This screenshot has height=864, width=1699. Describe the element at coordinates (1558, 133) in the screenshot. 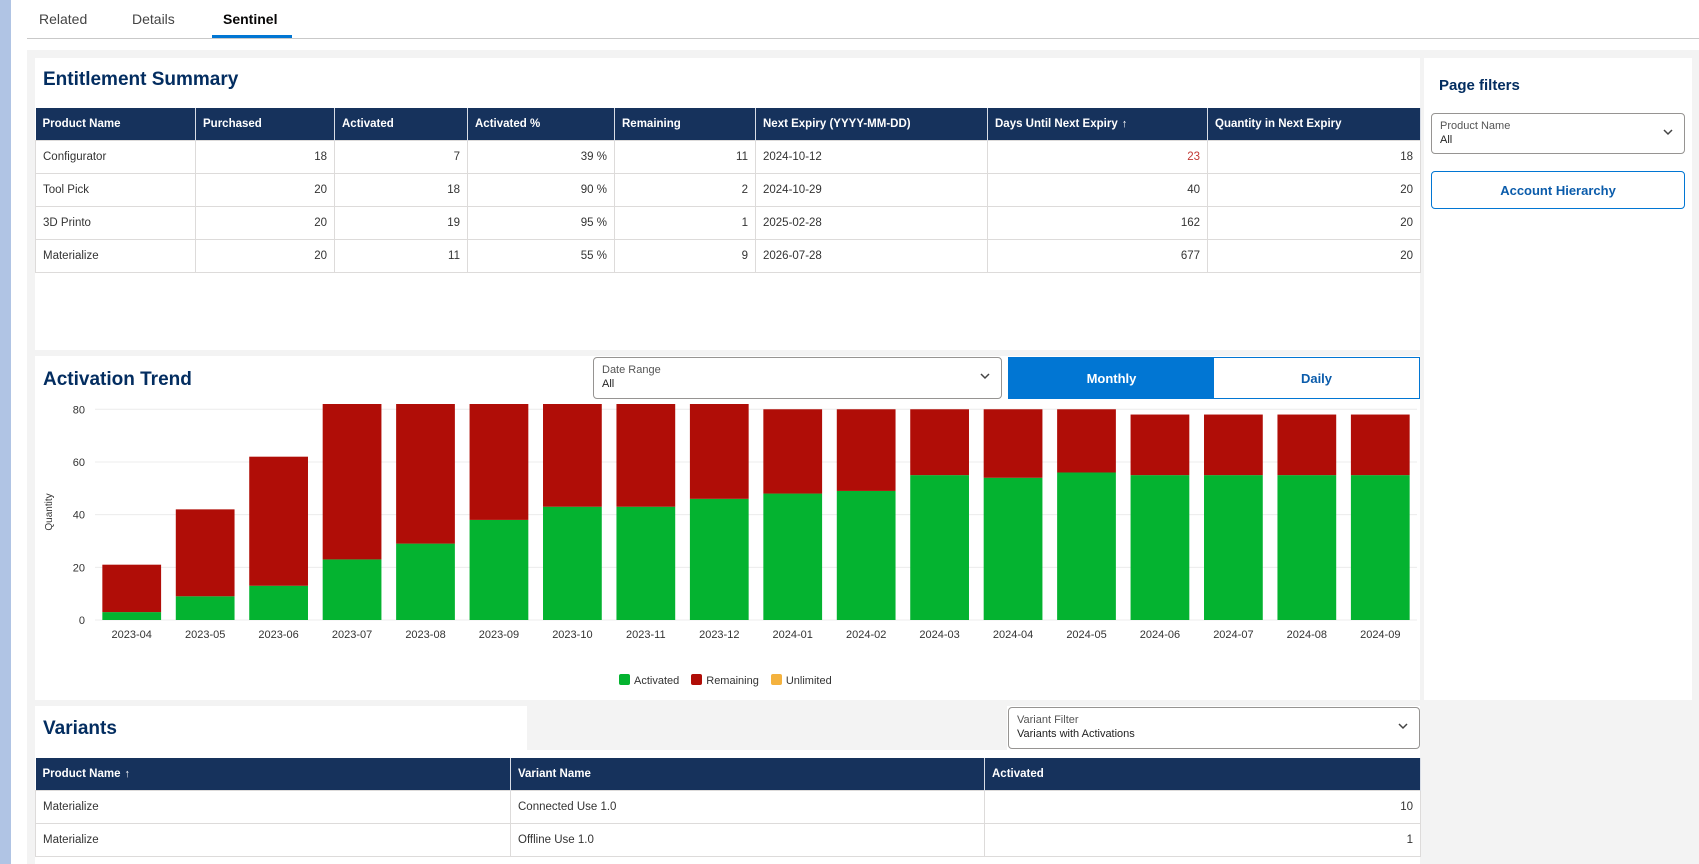

I see `product-name-filter: Product Name All` at that location.